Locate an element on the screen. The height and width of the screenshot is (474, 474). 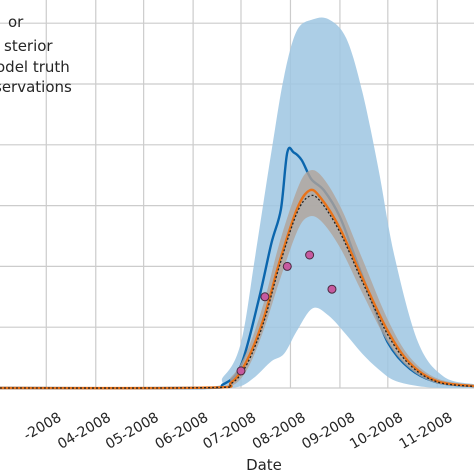
x-tick-label: 09-2008 is located at coordinates (328, 431).